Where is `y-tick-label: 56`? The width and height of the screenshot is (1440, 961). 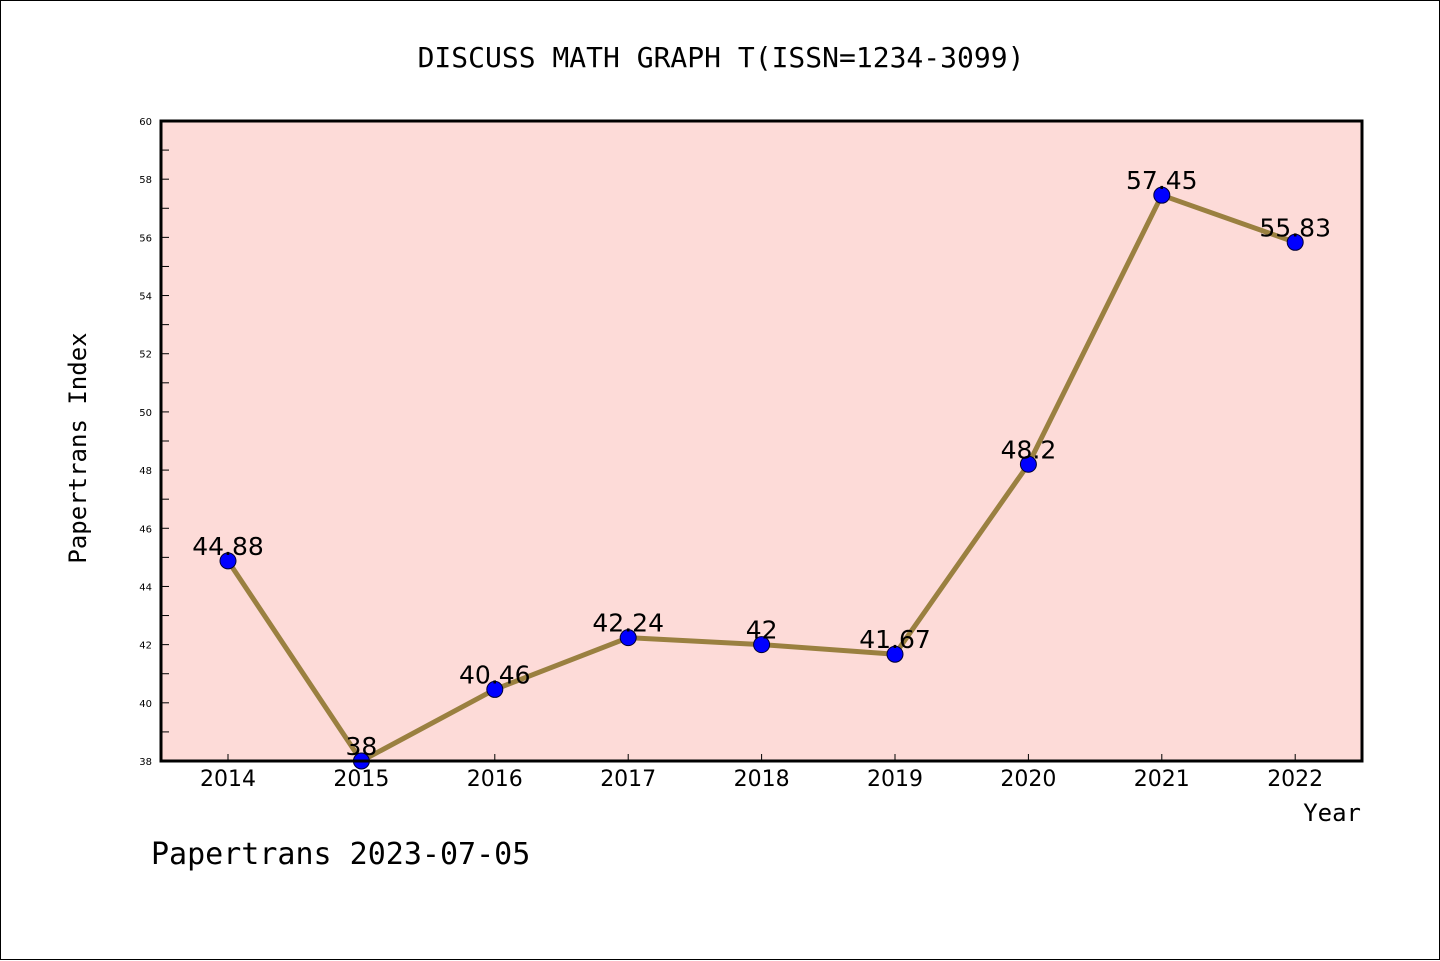 y-tick-label: 56 is located at coordinates (145, 238).